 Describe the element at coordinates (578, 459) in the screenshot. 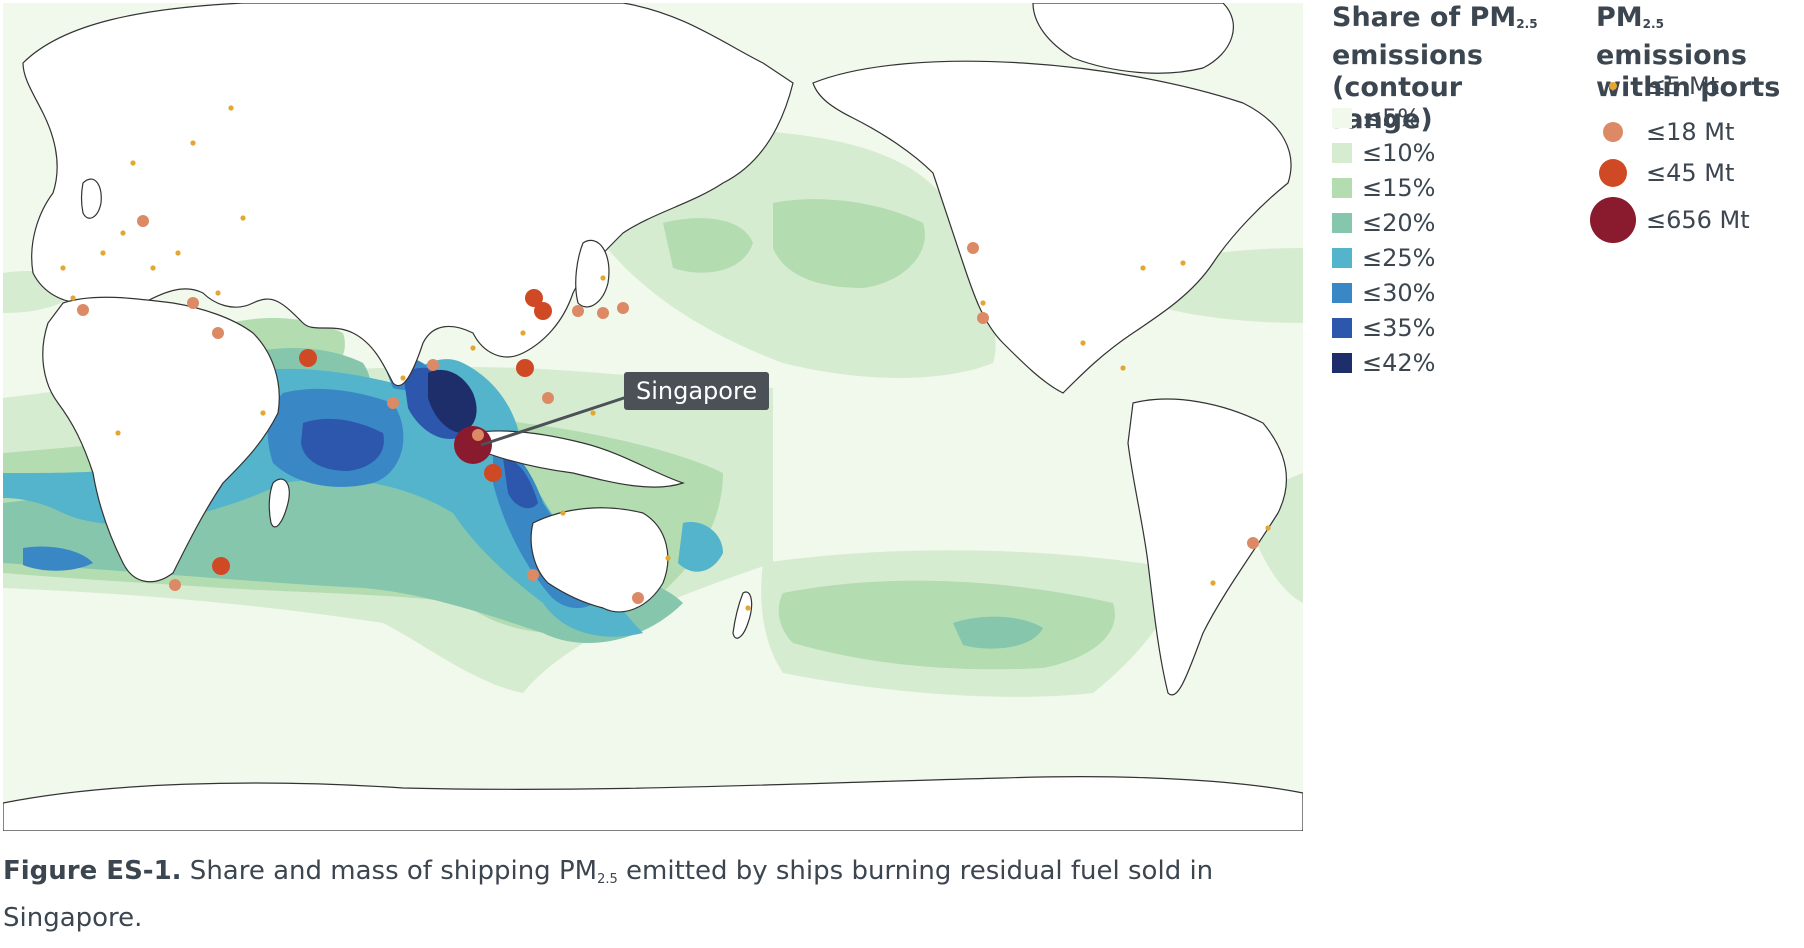

I see `land-indonesia` at that location.